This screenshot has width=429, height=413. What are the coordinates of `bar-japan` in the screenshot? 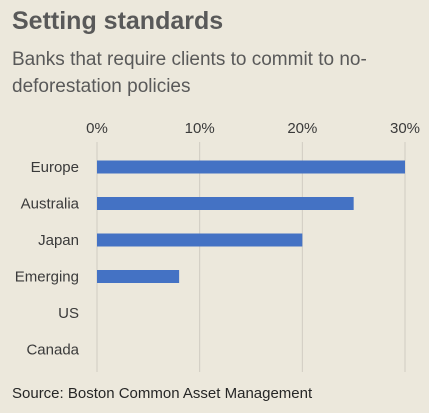 It's located at (200, 240).